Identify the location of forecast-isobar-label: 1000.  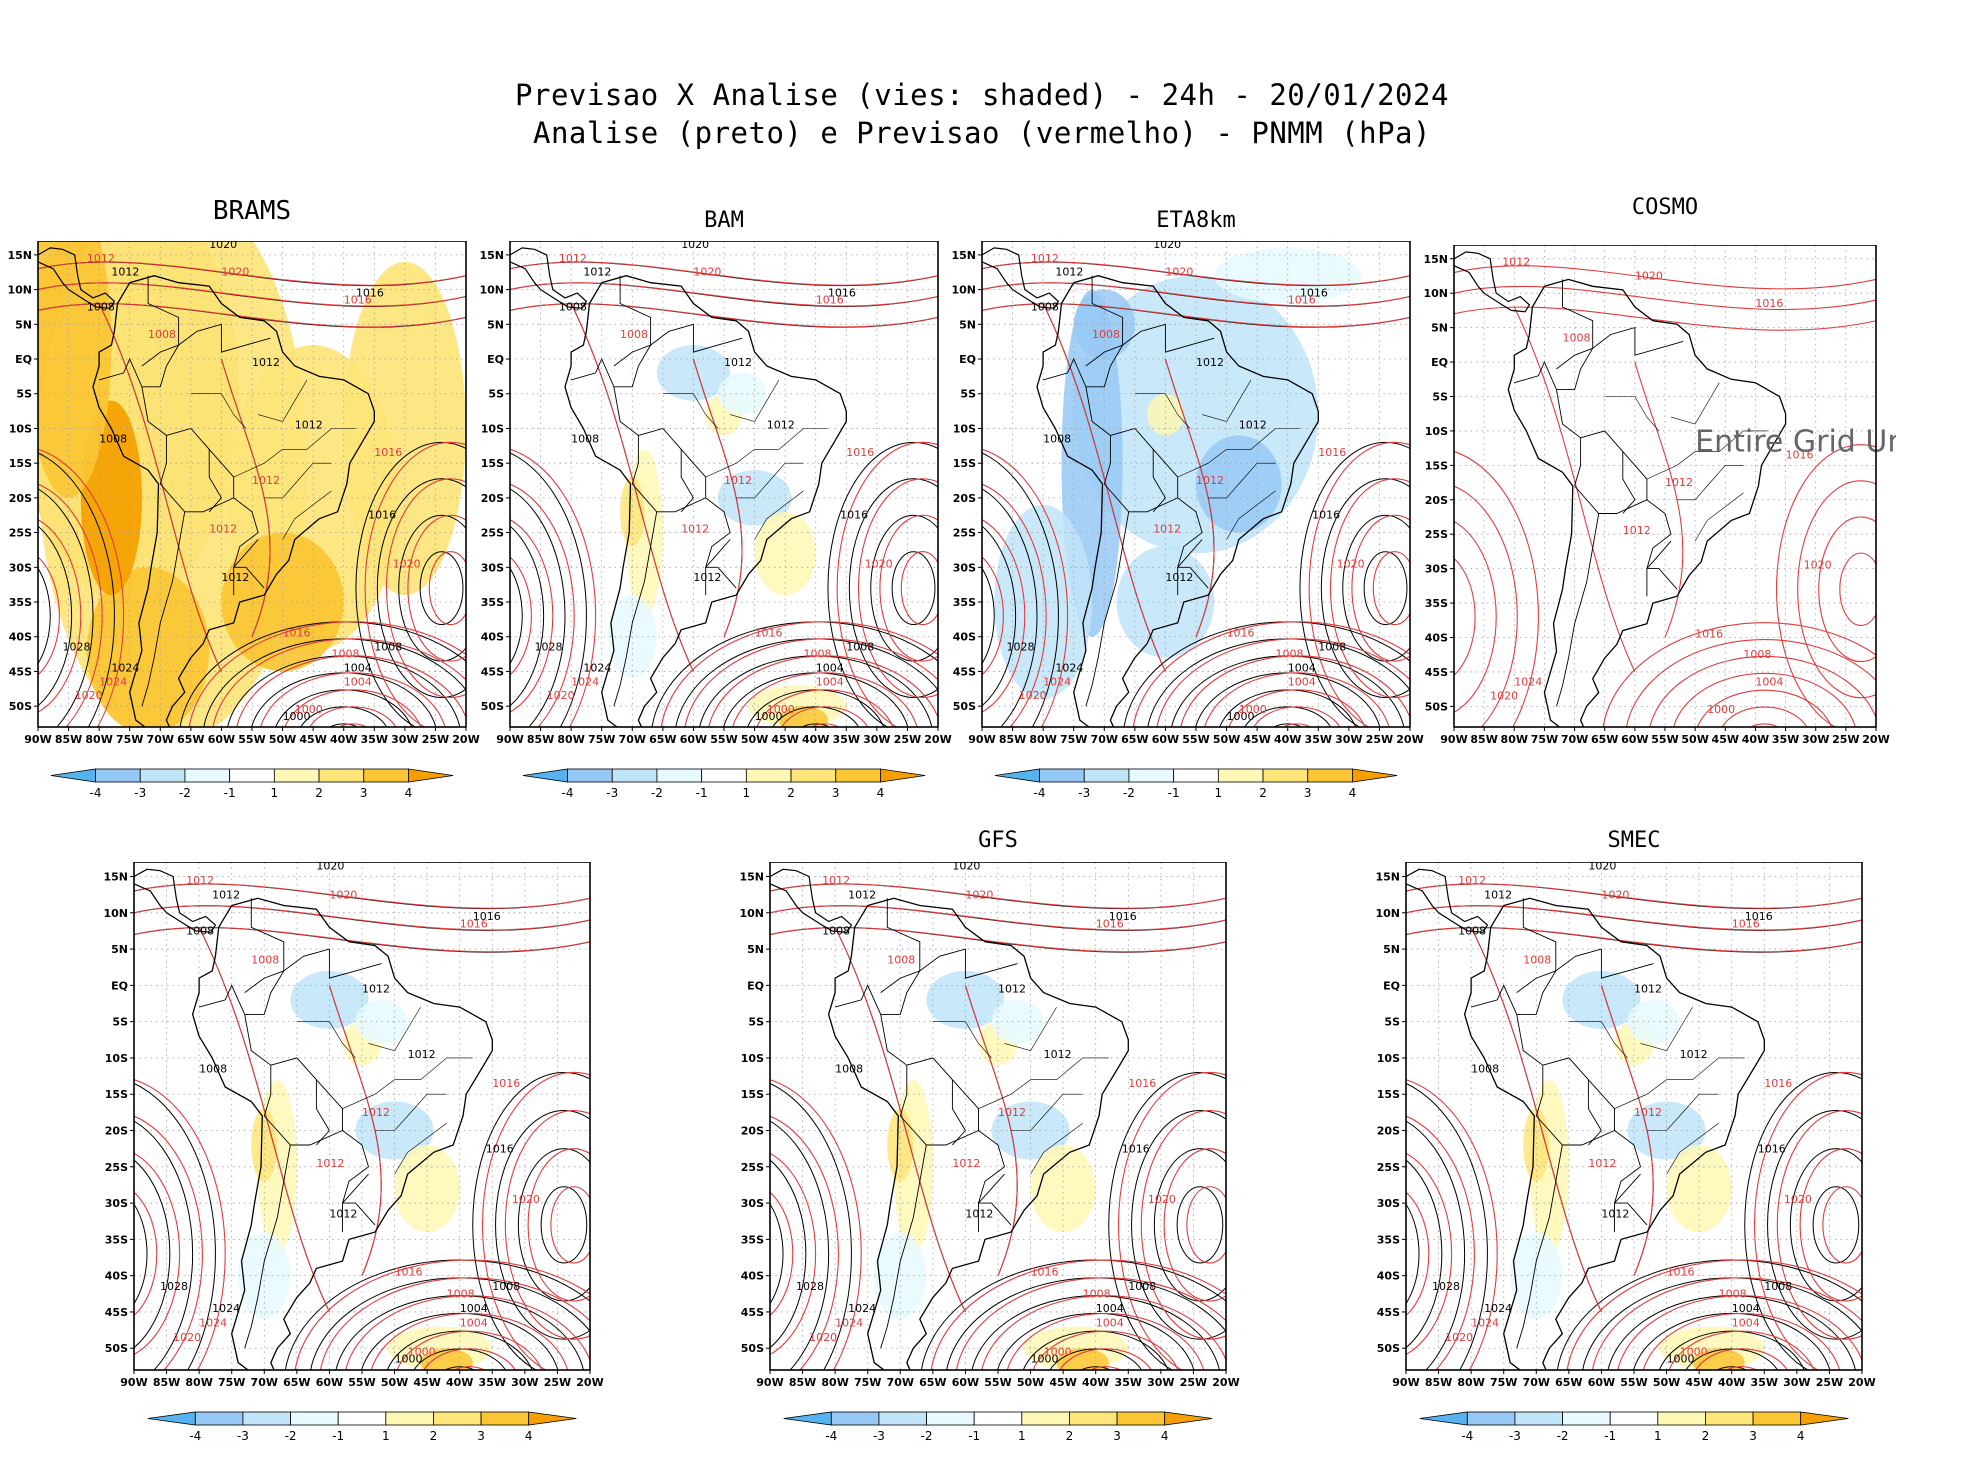
(309, 709).